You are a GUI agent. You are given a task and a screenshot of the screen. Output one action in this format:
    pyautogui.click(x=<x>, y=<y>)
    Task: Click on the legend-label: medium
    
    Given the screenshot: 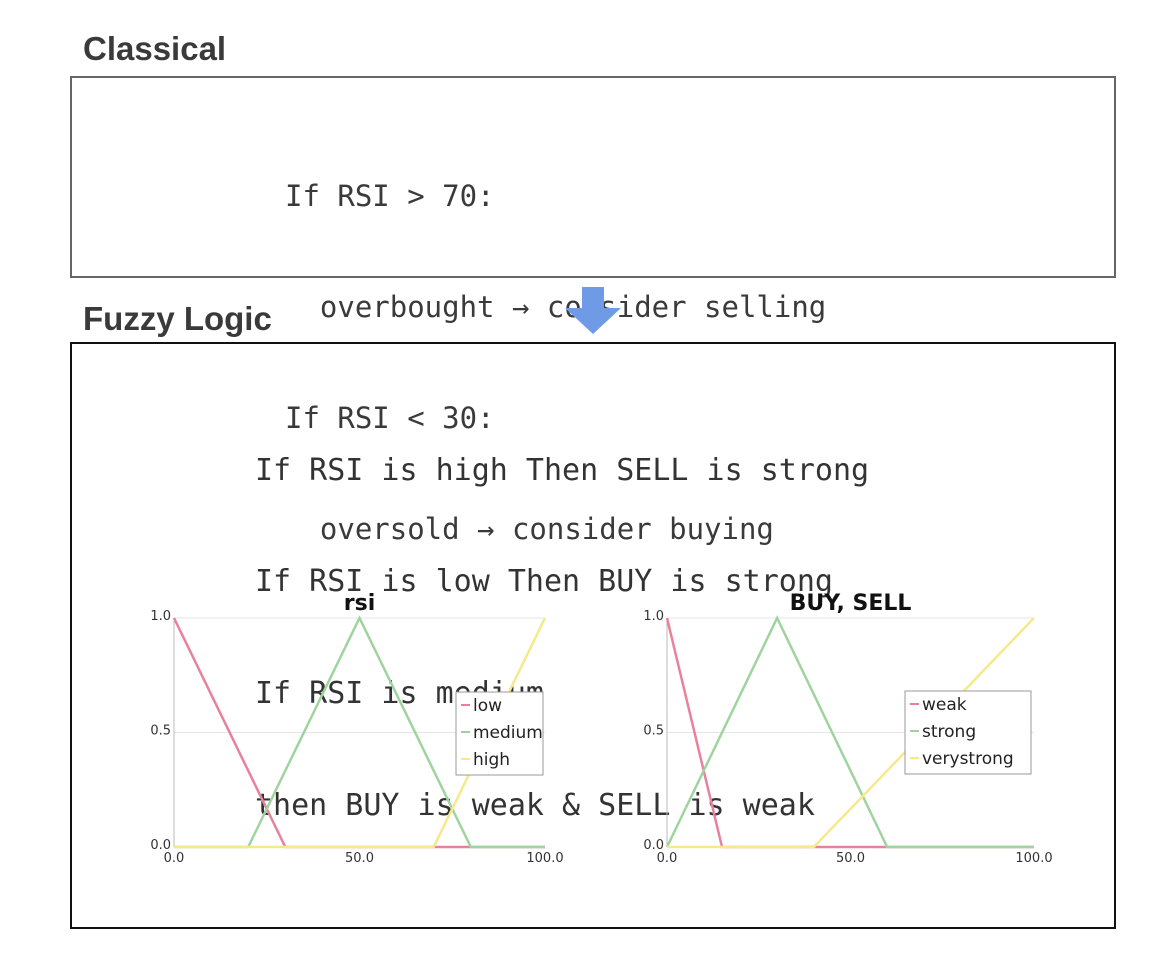 What is the action you would take?
    pyautogui.click(x=508, y=733)
    